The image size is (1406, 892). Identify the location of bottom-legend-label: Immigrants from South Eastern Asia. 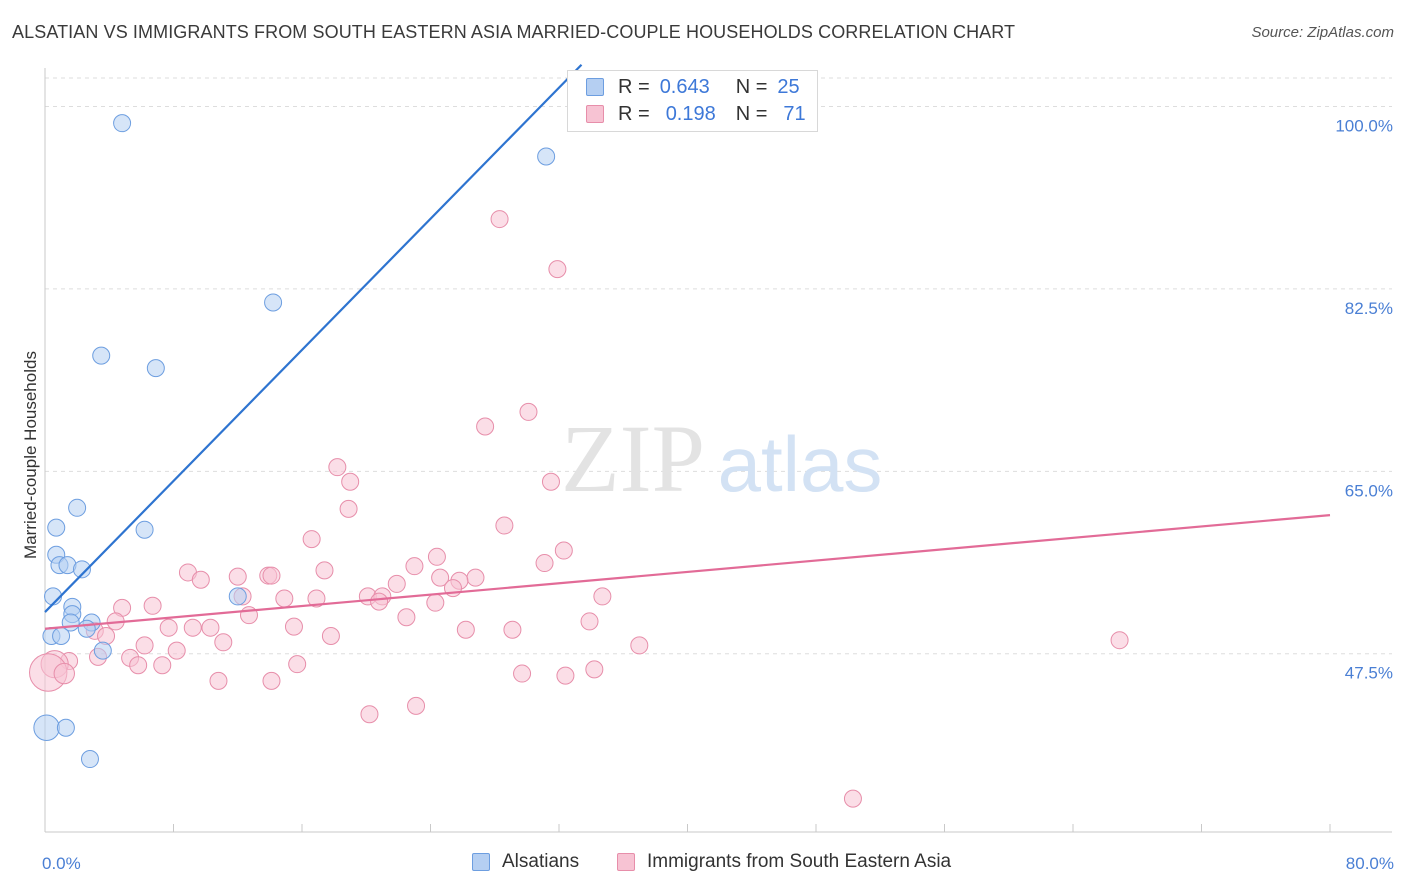
(799, 861).